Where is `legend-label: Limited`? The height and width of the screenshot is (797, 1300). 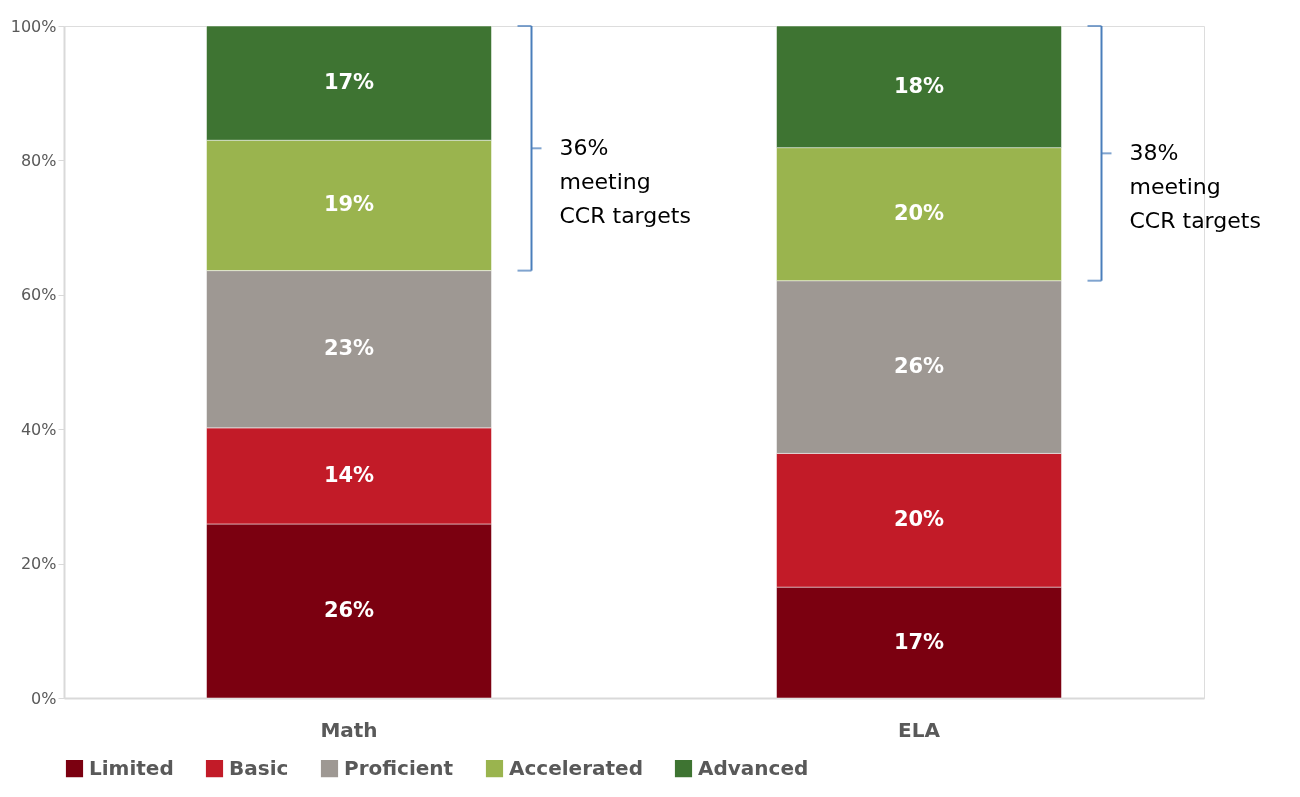 legend-label: Limited is located at coordinates (131, 767).